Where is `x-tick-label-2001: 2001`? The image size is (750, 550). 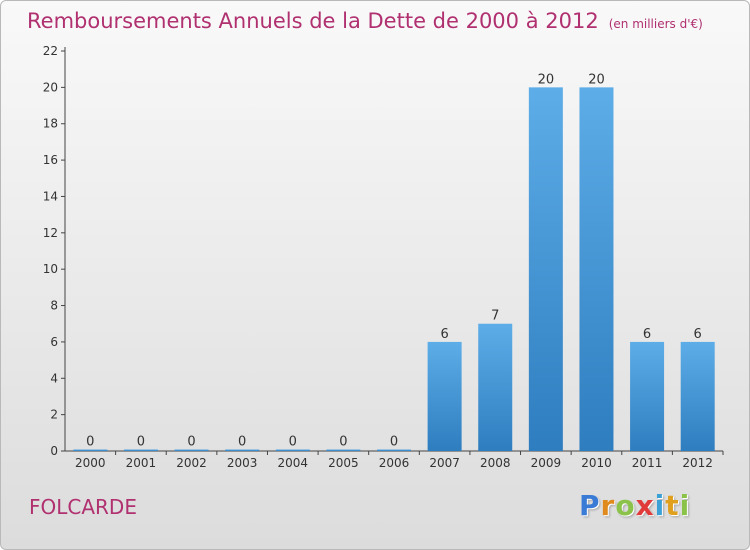
x-tick-label-2001: 2001 is located at coordinates (141, 463).